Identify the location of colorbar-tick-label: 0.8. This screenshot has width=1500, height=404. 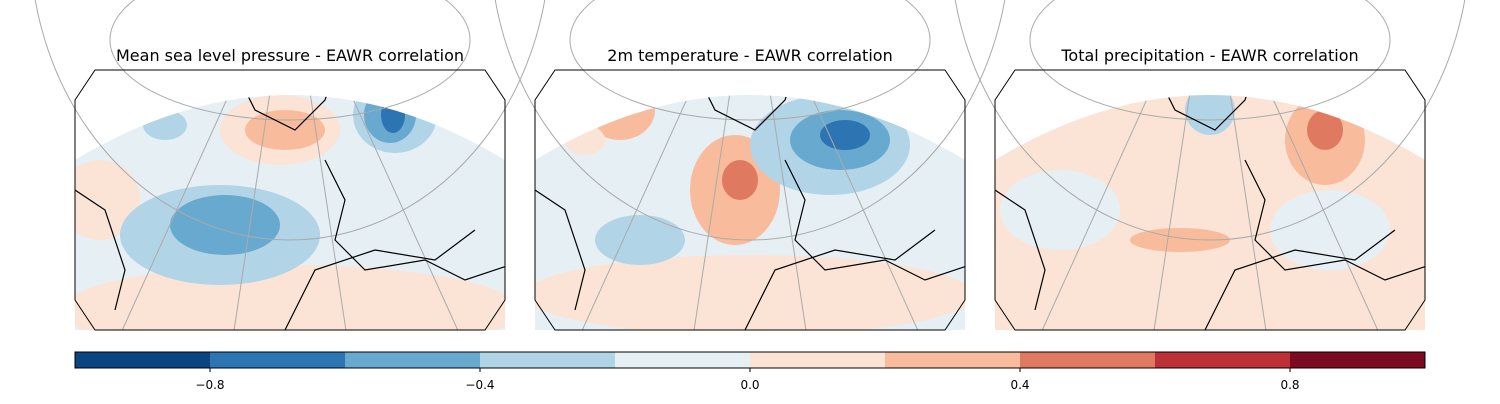
(1289, 385).